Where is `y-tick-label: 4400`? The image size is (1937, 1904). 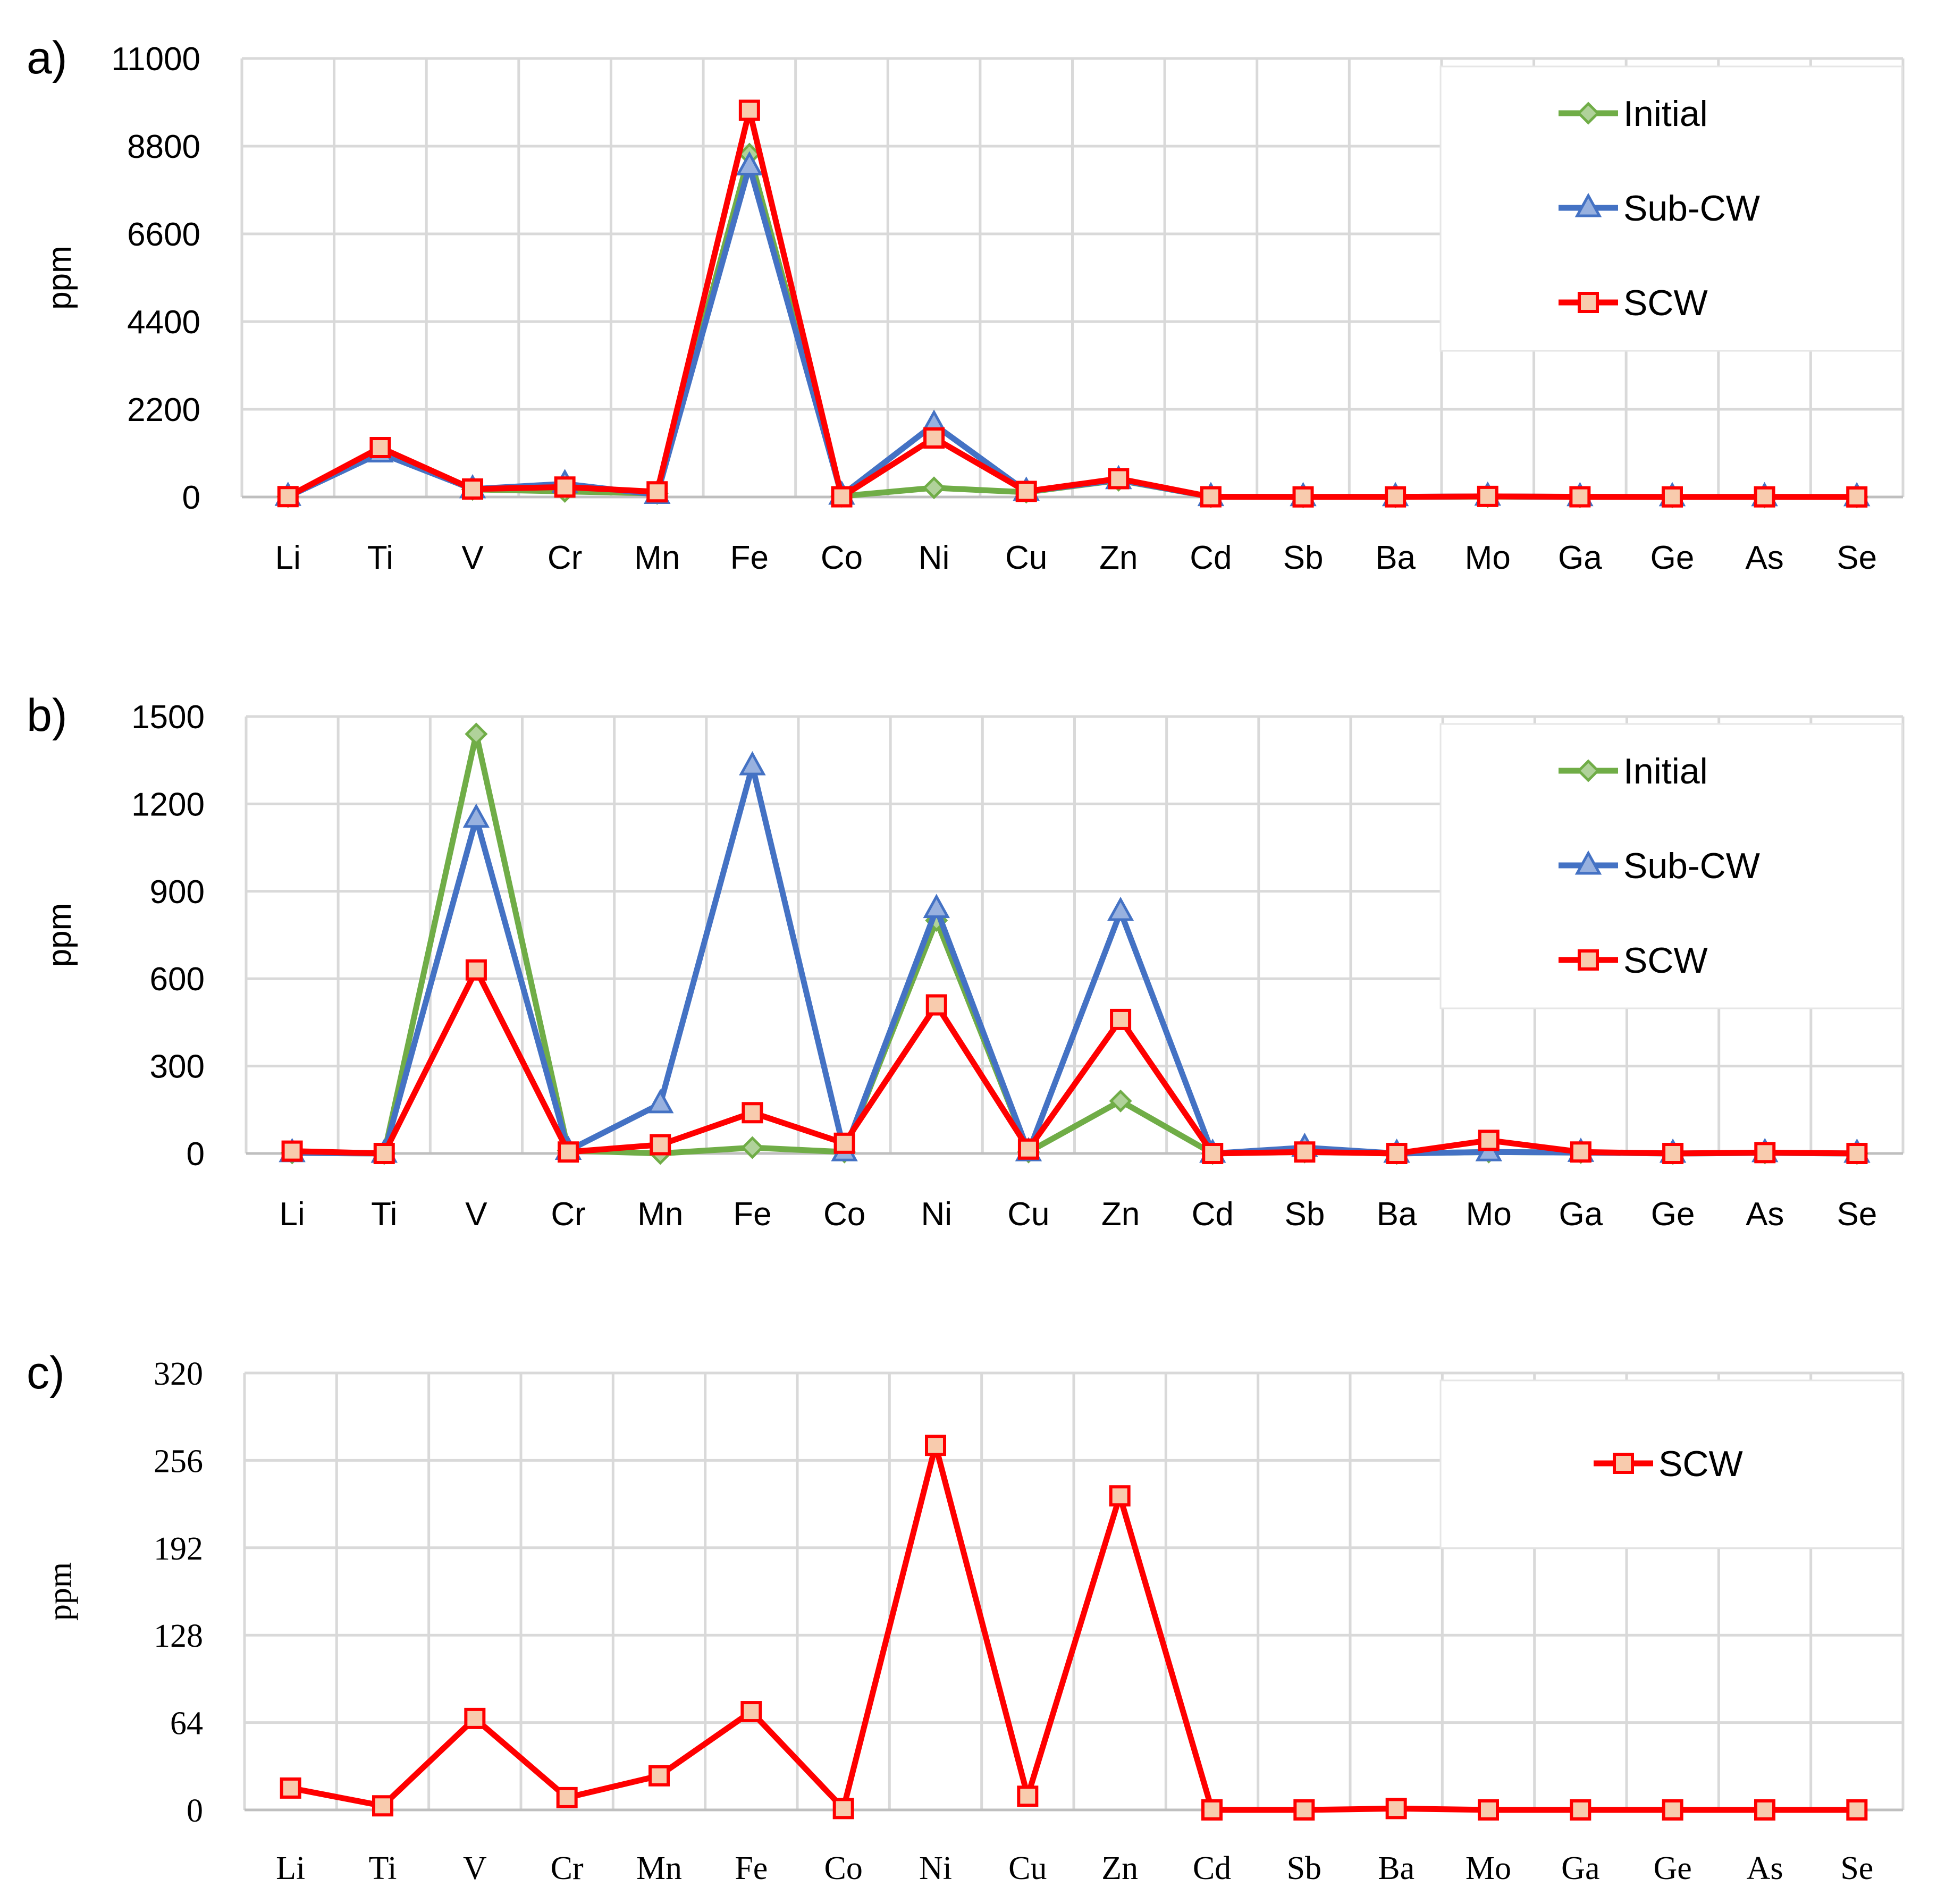
y-tick-label: 4400 is located at coordinates (163, 322).